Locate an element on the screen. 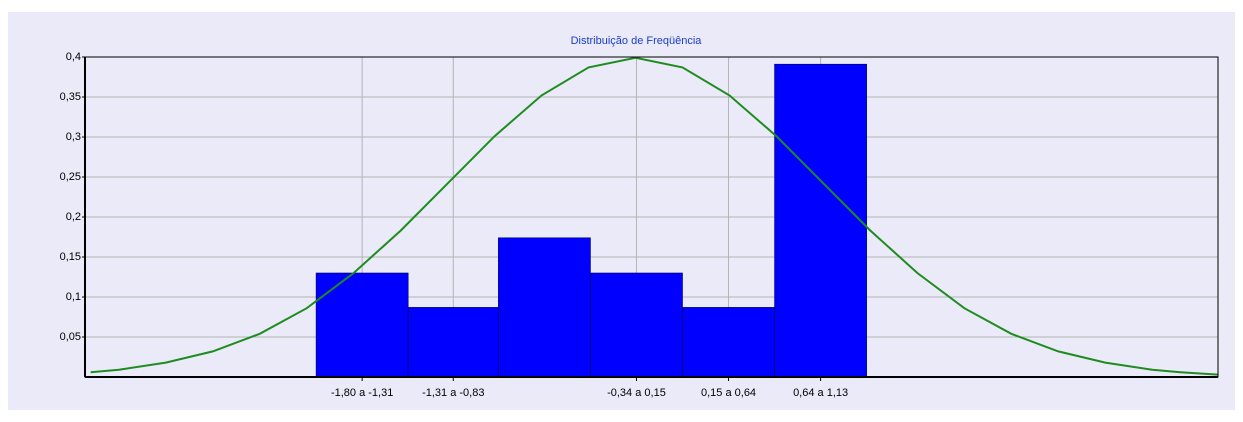 The image size is (1243, 422). x-tick-label: -1,31 a -0,83 is located at coordinates (453, 393).